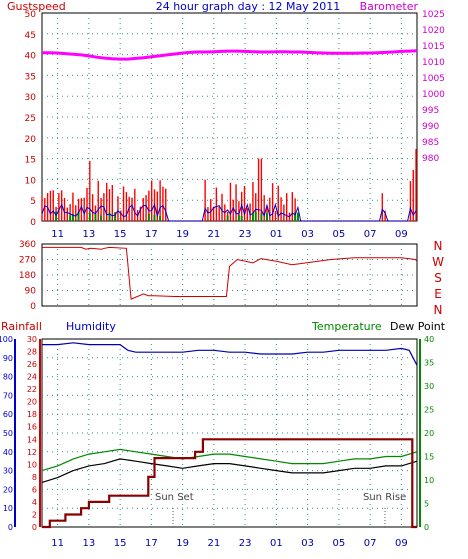  Describe the element at coordinates (27, 261) in the screenshot. I see `direction-tick-label: 270` at that location.